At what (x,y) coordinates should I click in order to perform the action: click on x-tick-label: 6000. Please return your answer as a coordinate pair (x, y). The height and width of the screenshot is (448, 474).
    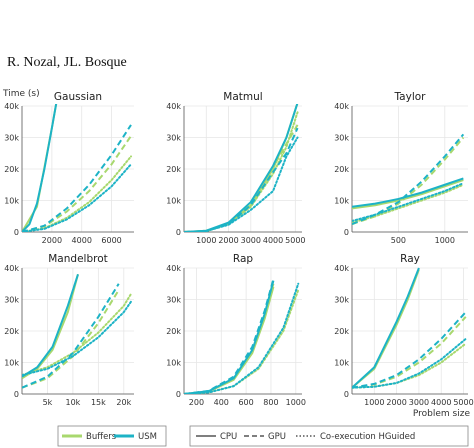
    Looking at the image, I should click on (111, 240).